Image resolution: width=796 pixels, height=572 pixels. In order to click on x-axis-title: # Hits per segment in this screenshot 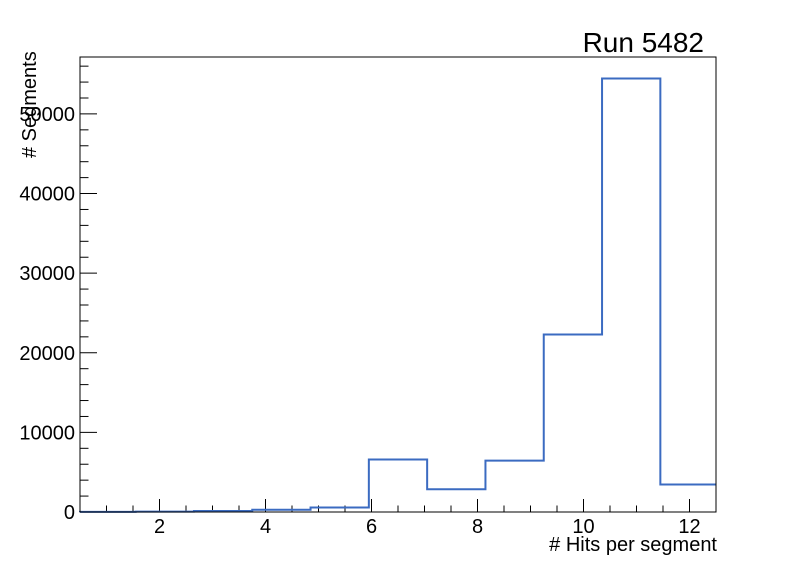, I will do `click(633, 545)`.